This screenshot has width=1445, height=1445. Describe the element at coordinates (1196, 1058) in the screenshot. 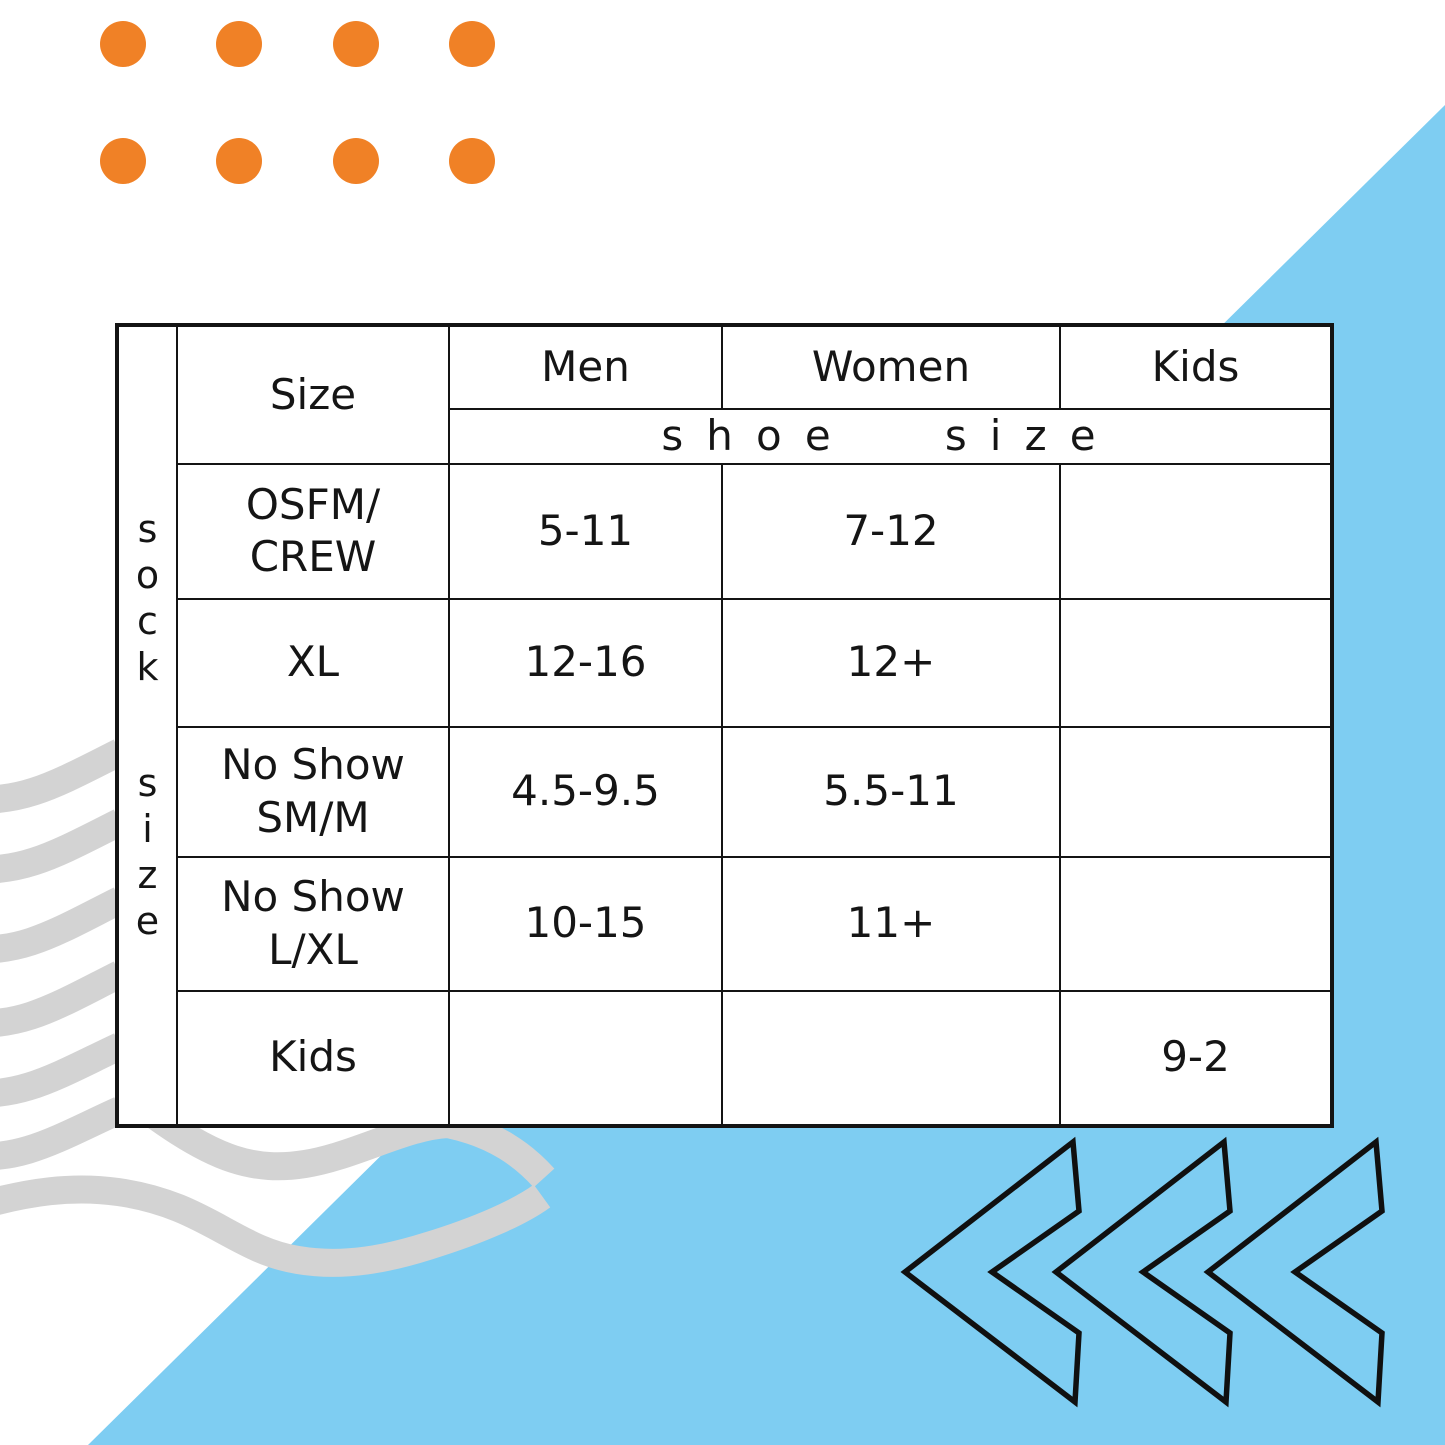

I see `cell-kids-kids: 9-2` at that location.